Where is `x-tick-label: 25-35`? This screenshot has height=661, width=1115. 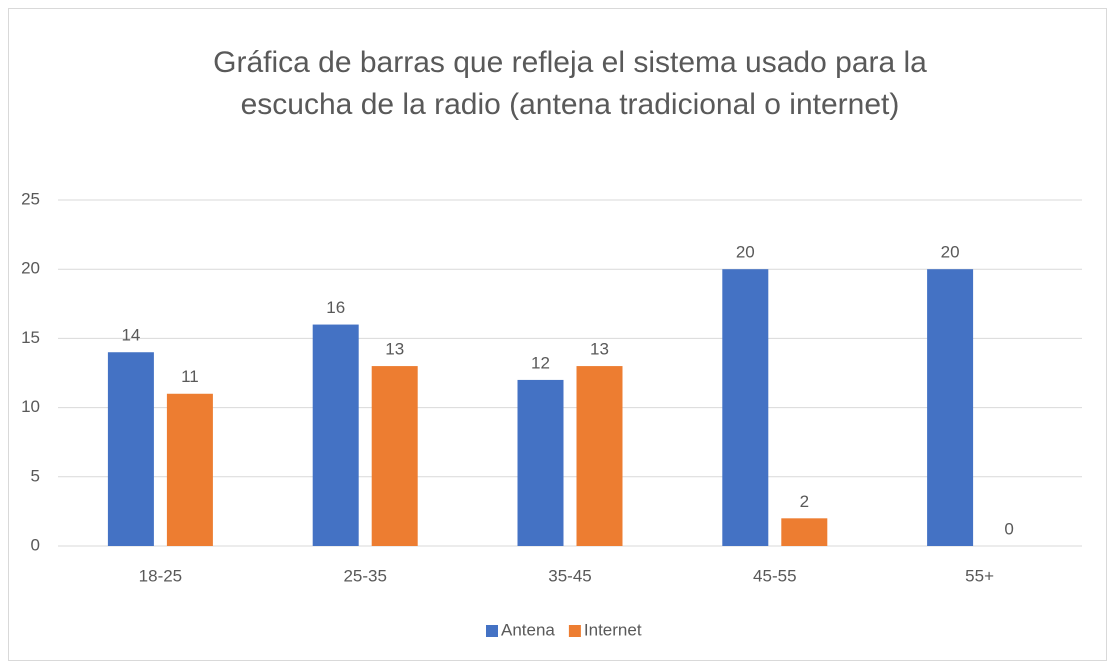
x-tick-label: 25-35 is located at coordinates (364, 575).